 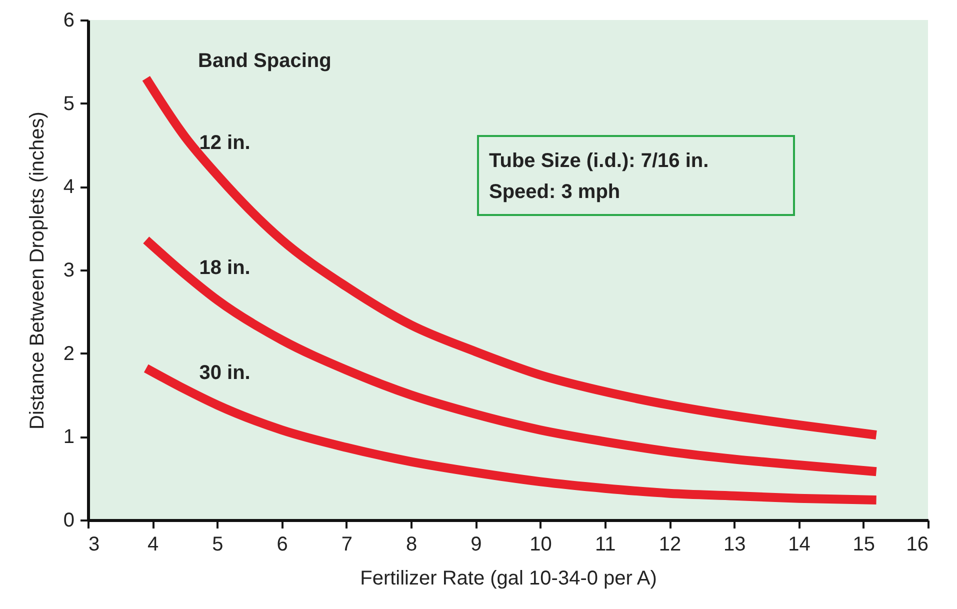 What do you see at coordinates (476, 545) in the screenshot?
I see `x-tick-label: 9` at bounding box center [476, 545].